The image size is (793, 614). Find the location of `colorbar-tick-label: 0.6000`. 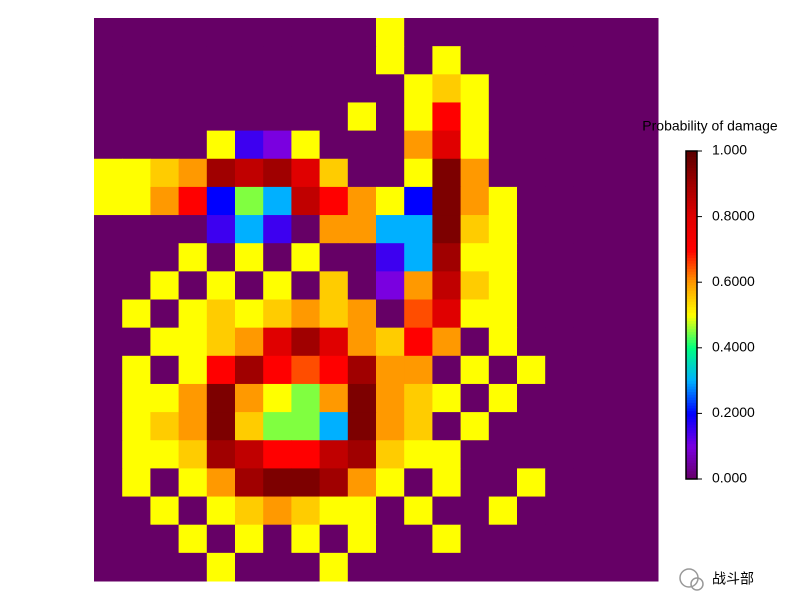

colorbar-tick-label: 0.6000 is located at coordinates (733, 281).